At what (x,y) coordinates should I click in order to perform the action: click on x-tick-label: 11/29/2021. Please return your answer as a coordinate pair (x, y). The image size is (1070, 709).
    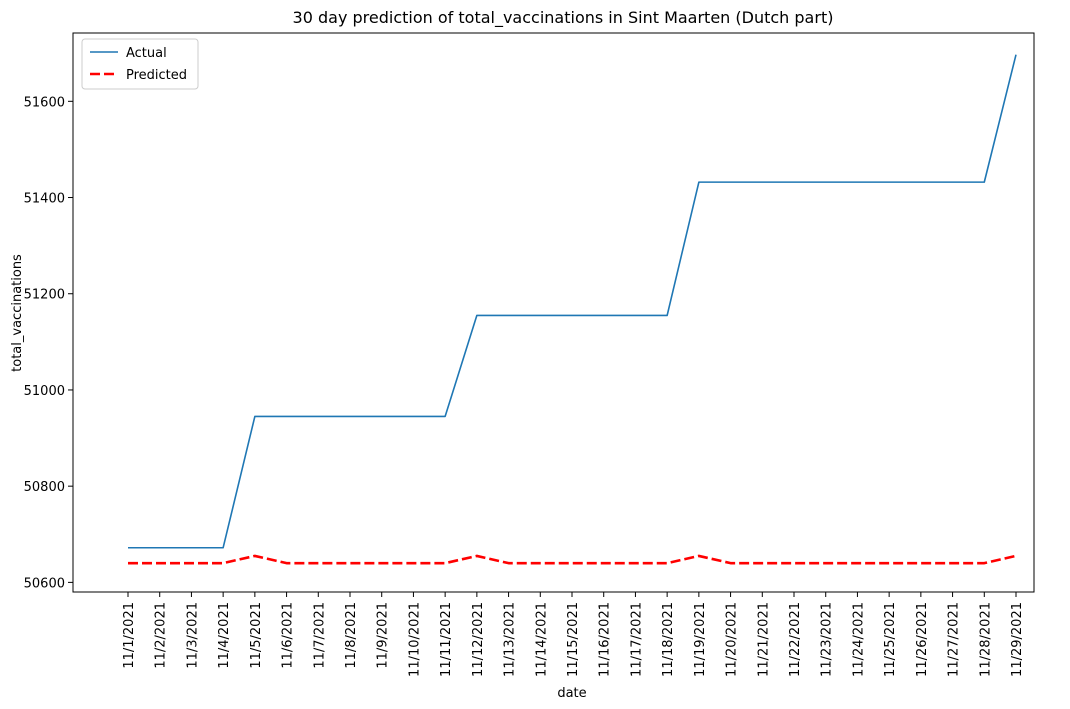
    Looking at the image, I should click on (1017, 639).